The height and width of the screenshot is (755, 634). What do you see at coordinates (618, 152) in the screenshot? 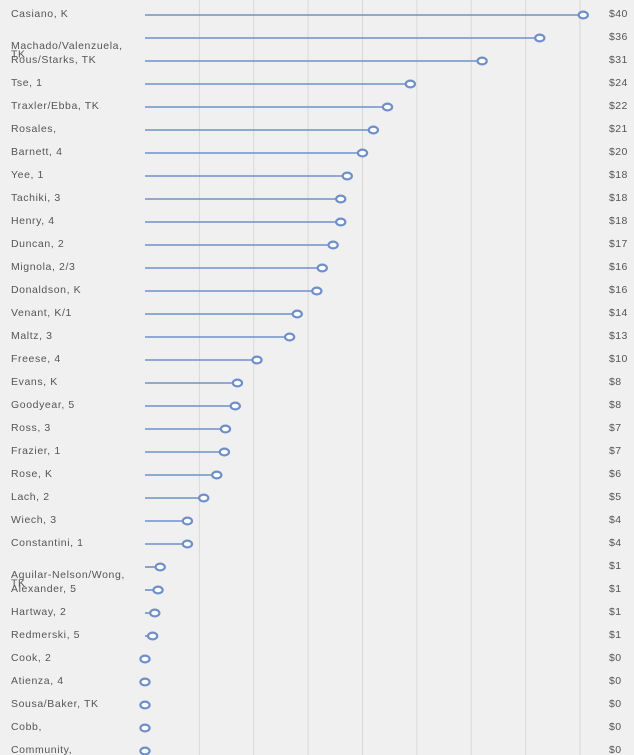
I see `value-label: $20` at bounding box center [618, 152].